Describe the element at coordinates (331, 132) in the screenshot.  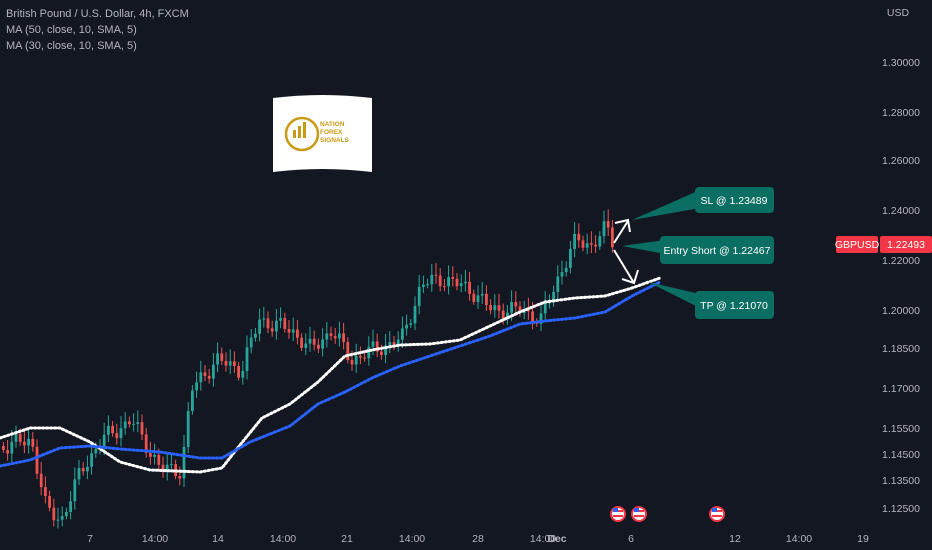
I see `logo-line-2: FOREX` at that location.